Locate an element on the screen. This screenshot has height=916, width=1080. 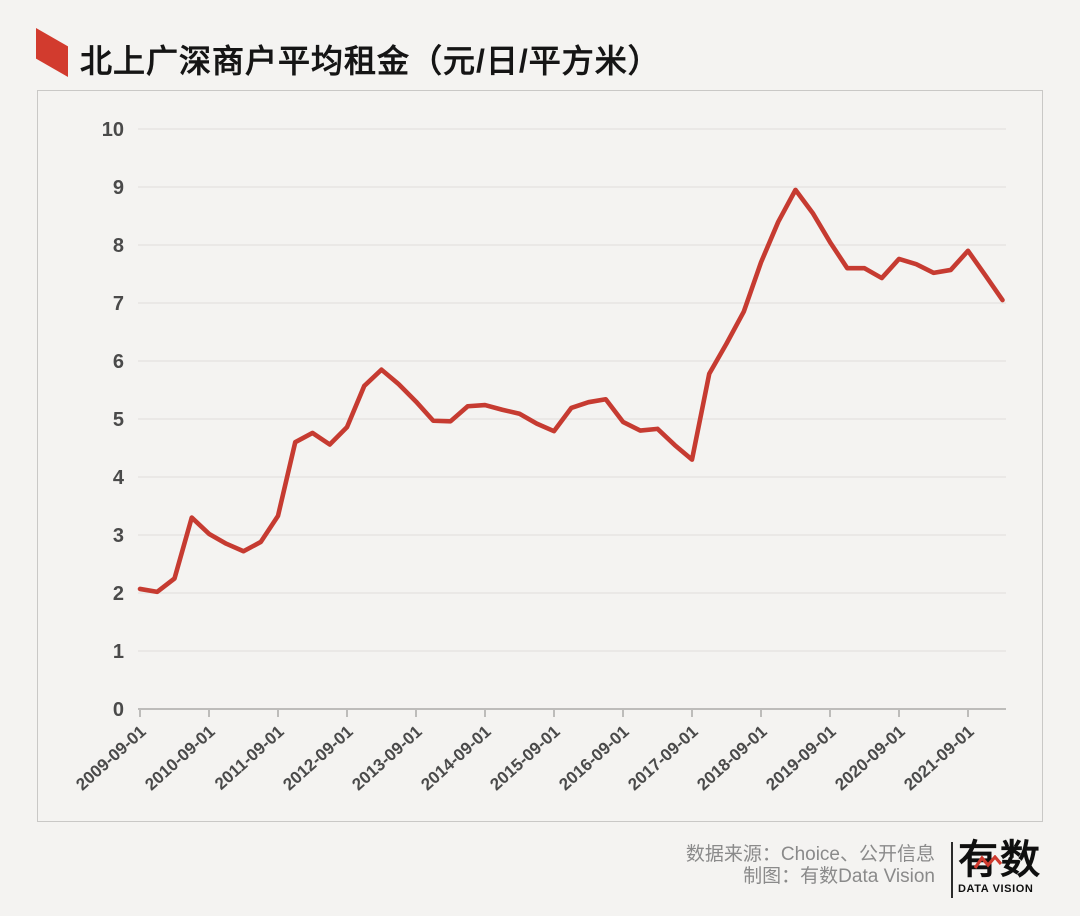
svg-text: 2010-09-01 is located at coordinates (179, 758).